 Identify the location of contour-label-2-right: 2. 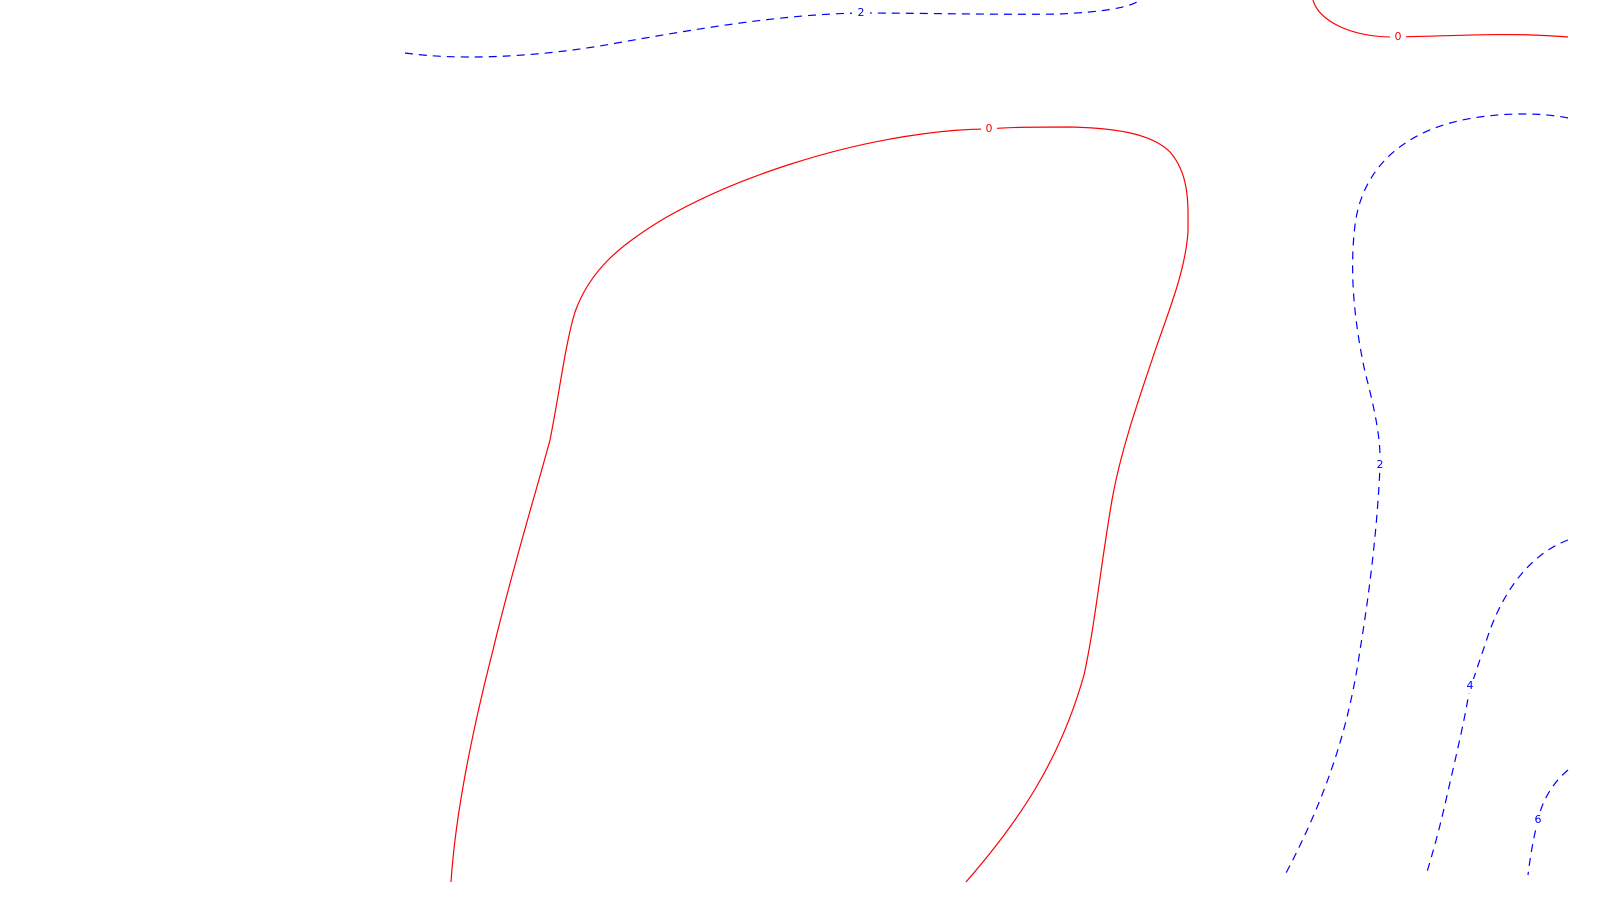
(1380, 464).